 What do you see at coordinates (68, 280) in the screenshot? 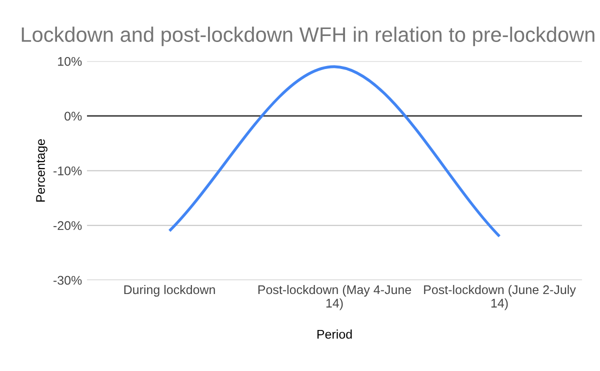
I see `y-tick-label: -30%` at bounding box center [68, 280].